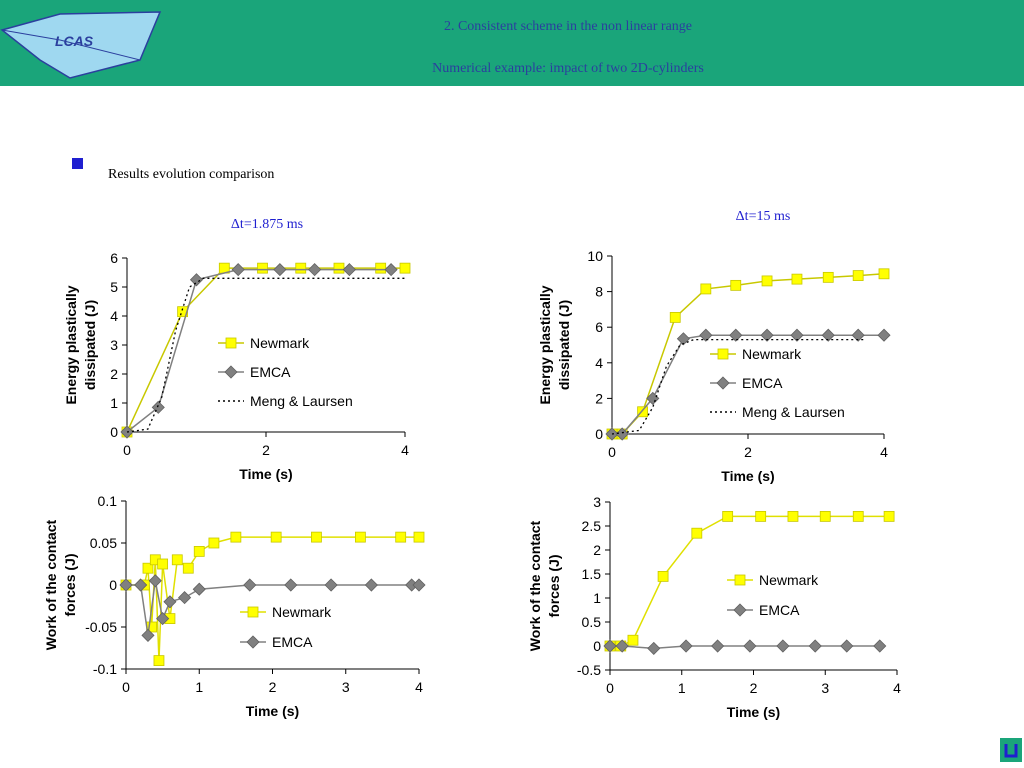 The image size is (1024, 768). Describe the element at coordinates (51, 584) in the screenshot. I see `y-axis-label: Work of the contact` at that location.